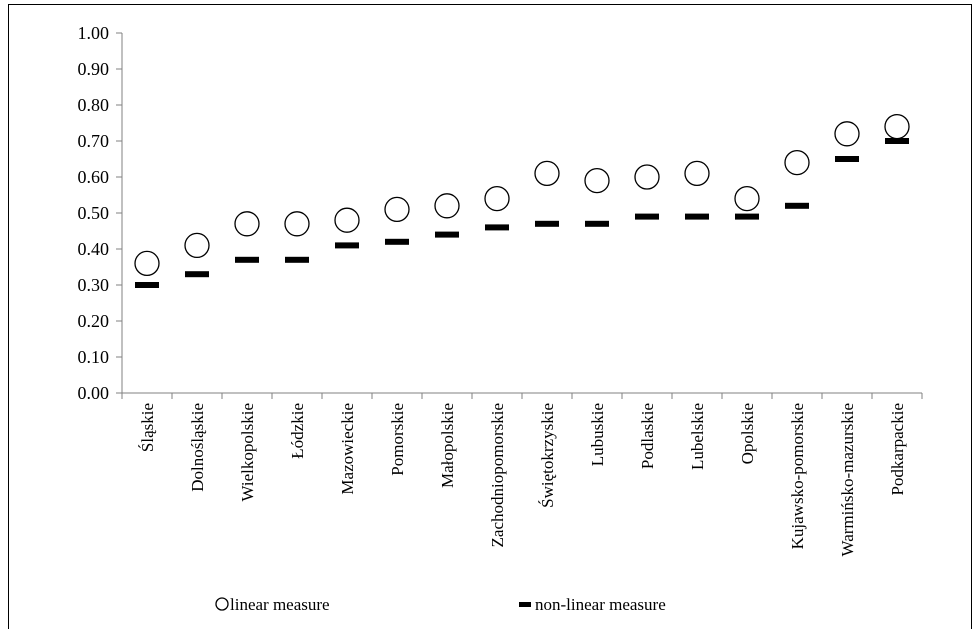 This screenshot has height=629, width=979. Describe the element at coordinates (547, 455) in the screenshot. I see `category-label: Świętokrzyskie` at that location.